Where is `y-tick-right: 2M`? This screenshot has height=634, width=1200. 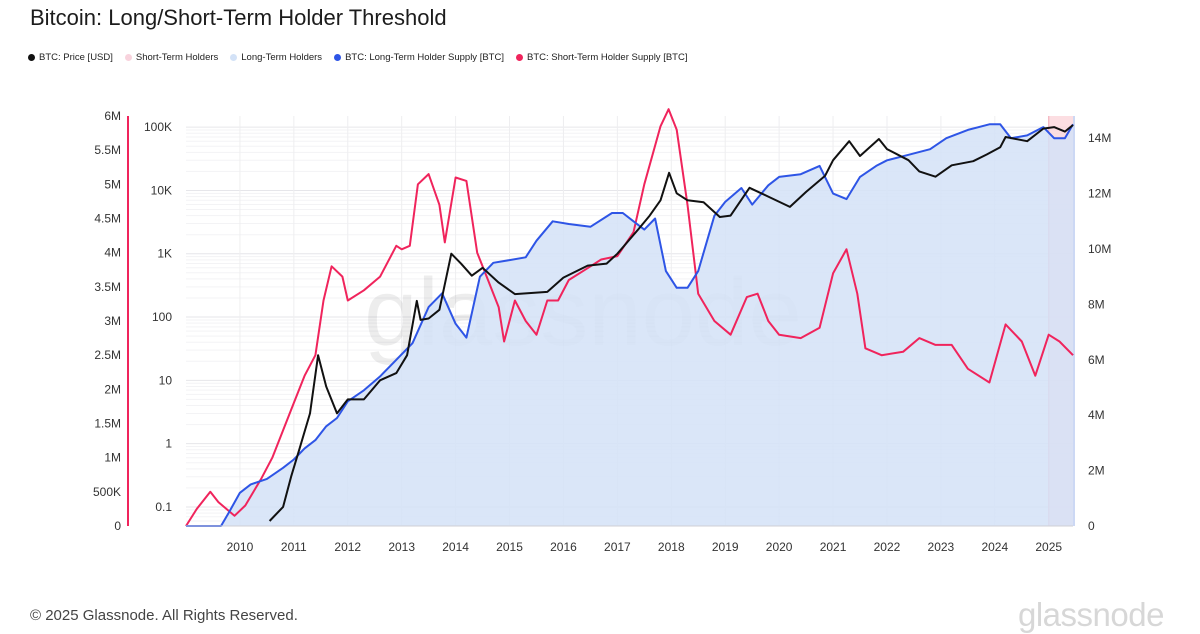 y-tick-right: 2M is located at coordinates (1096, 471).